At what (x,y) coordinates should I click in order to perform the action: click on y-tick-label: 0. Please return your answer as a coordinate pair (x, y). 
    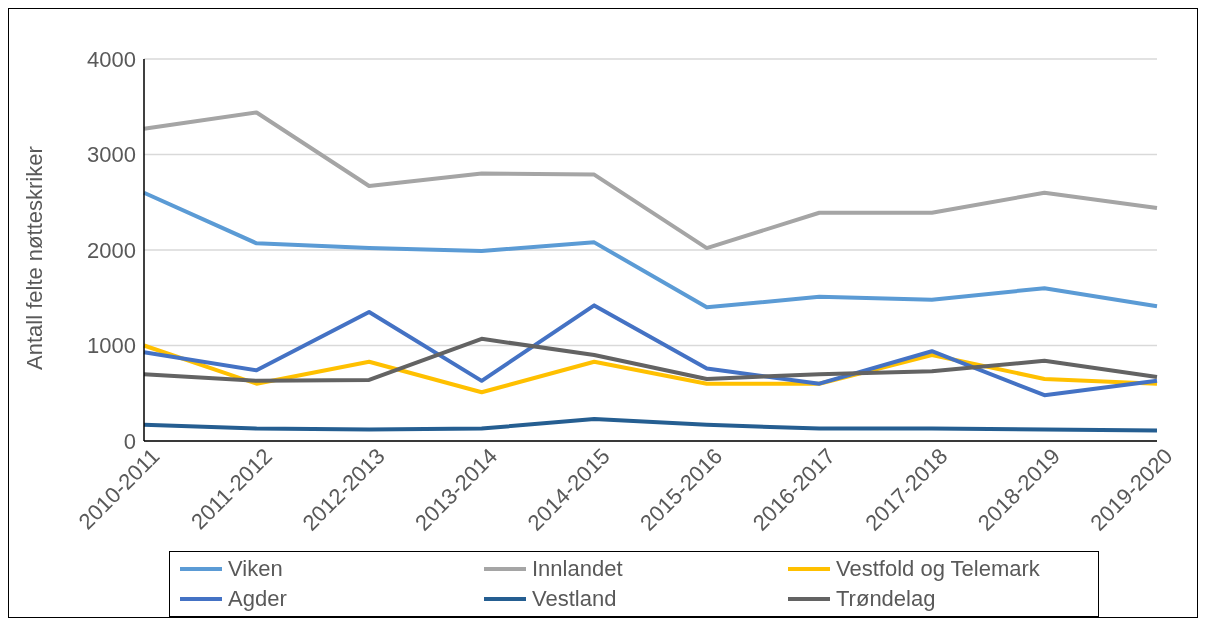
    Looking at the image, I should click on (129, 441).